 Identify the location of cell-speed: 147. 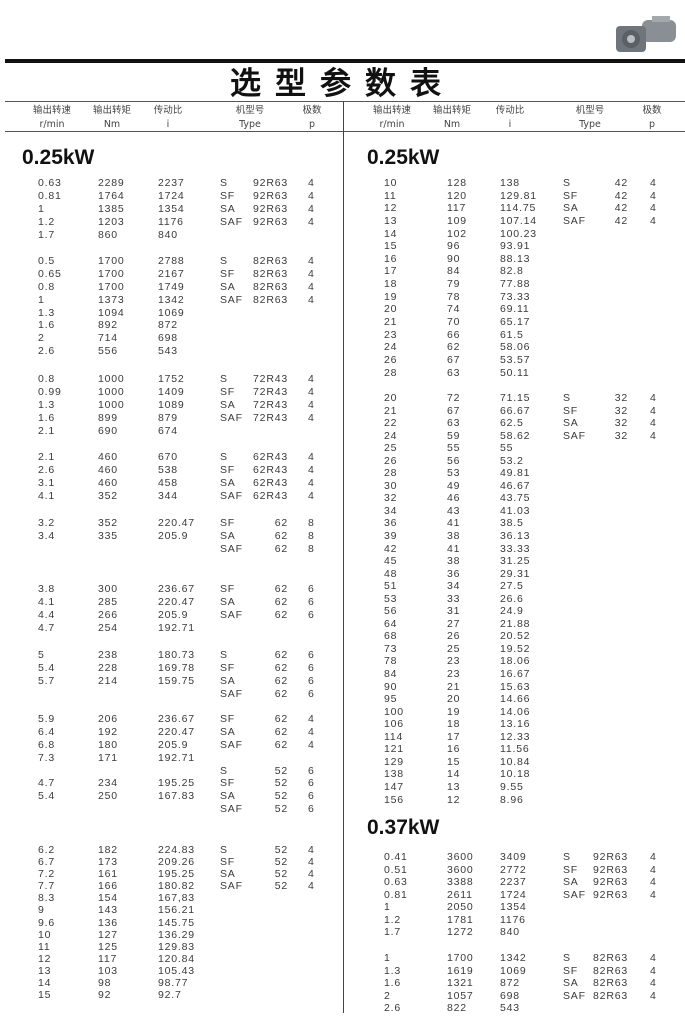
(394, 786).